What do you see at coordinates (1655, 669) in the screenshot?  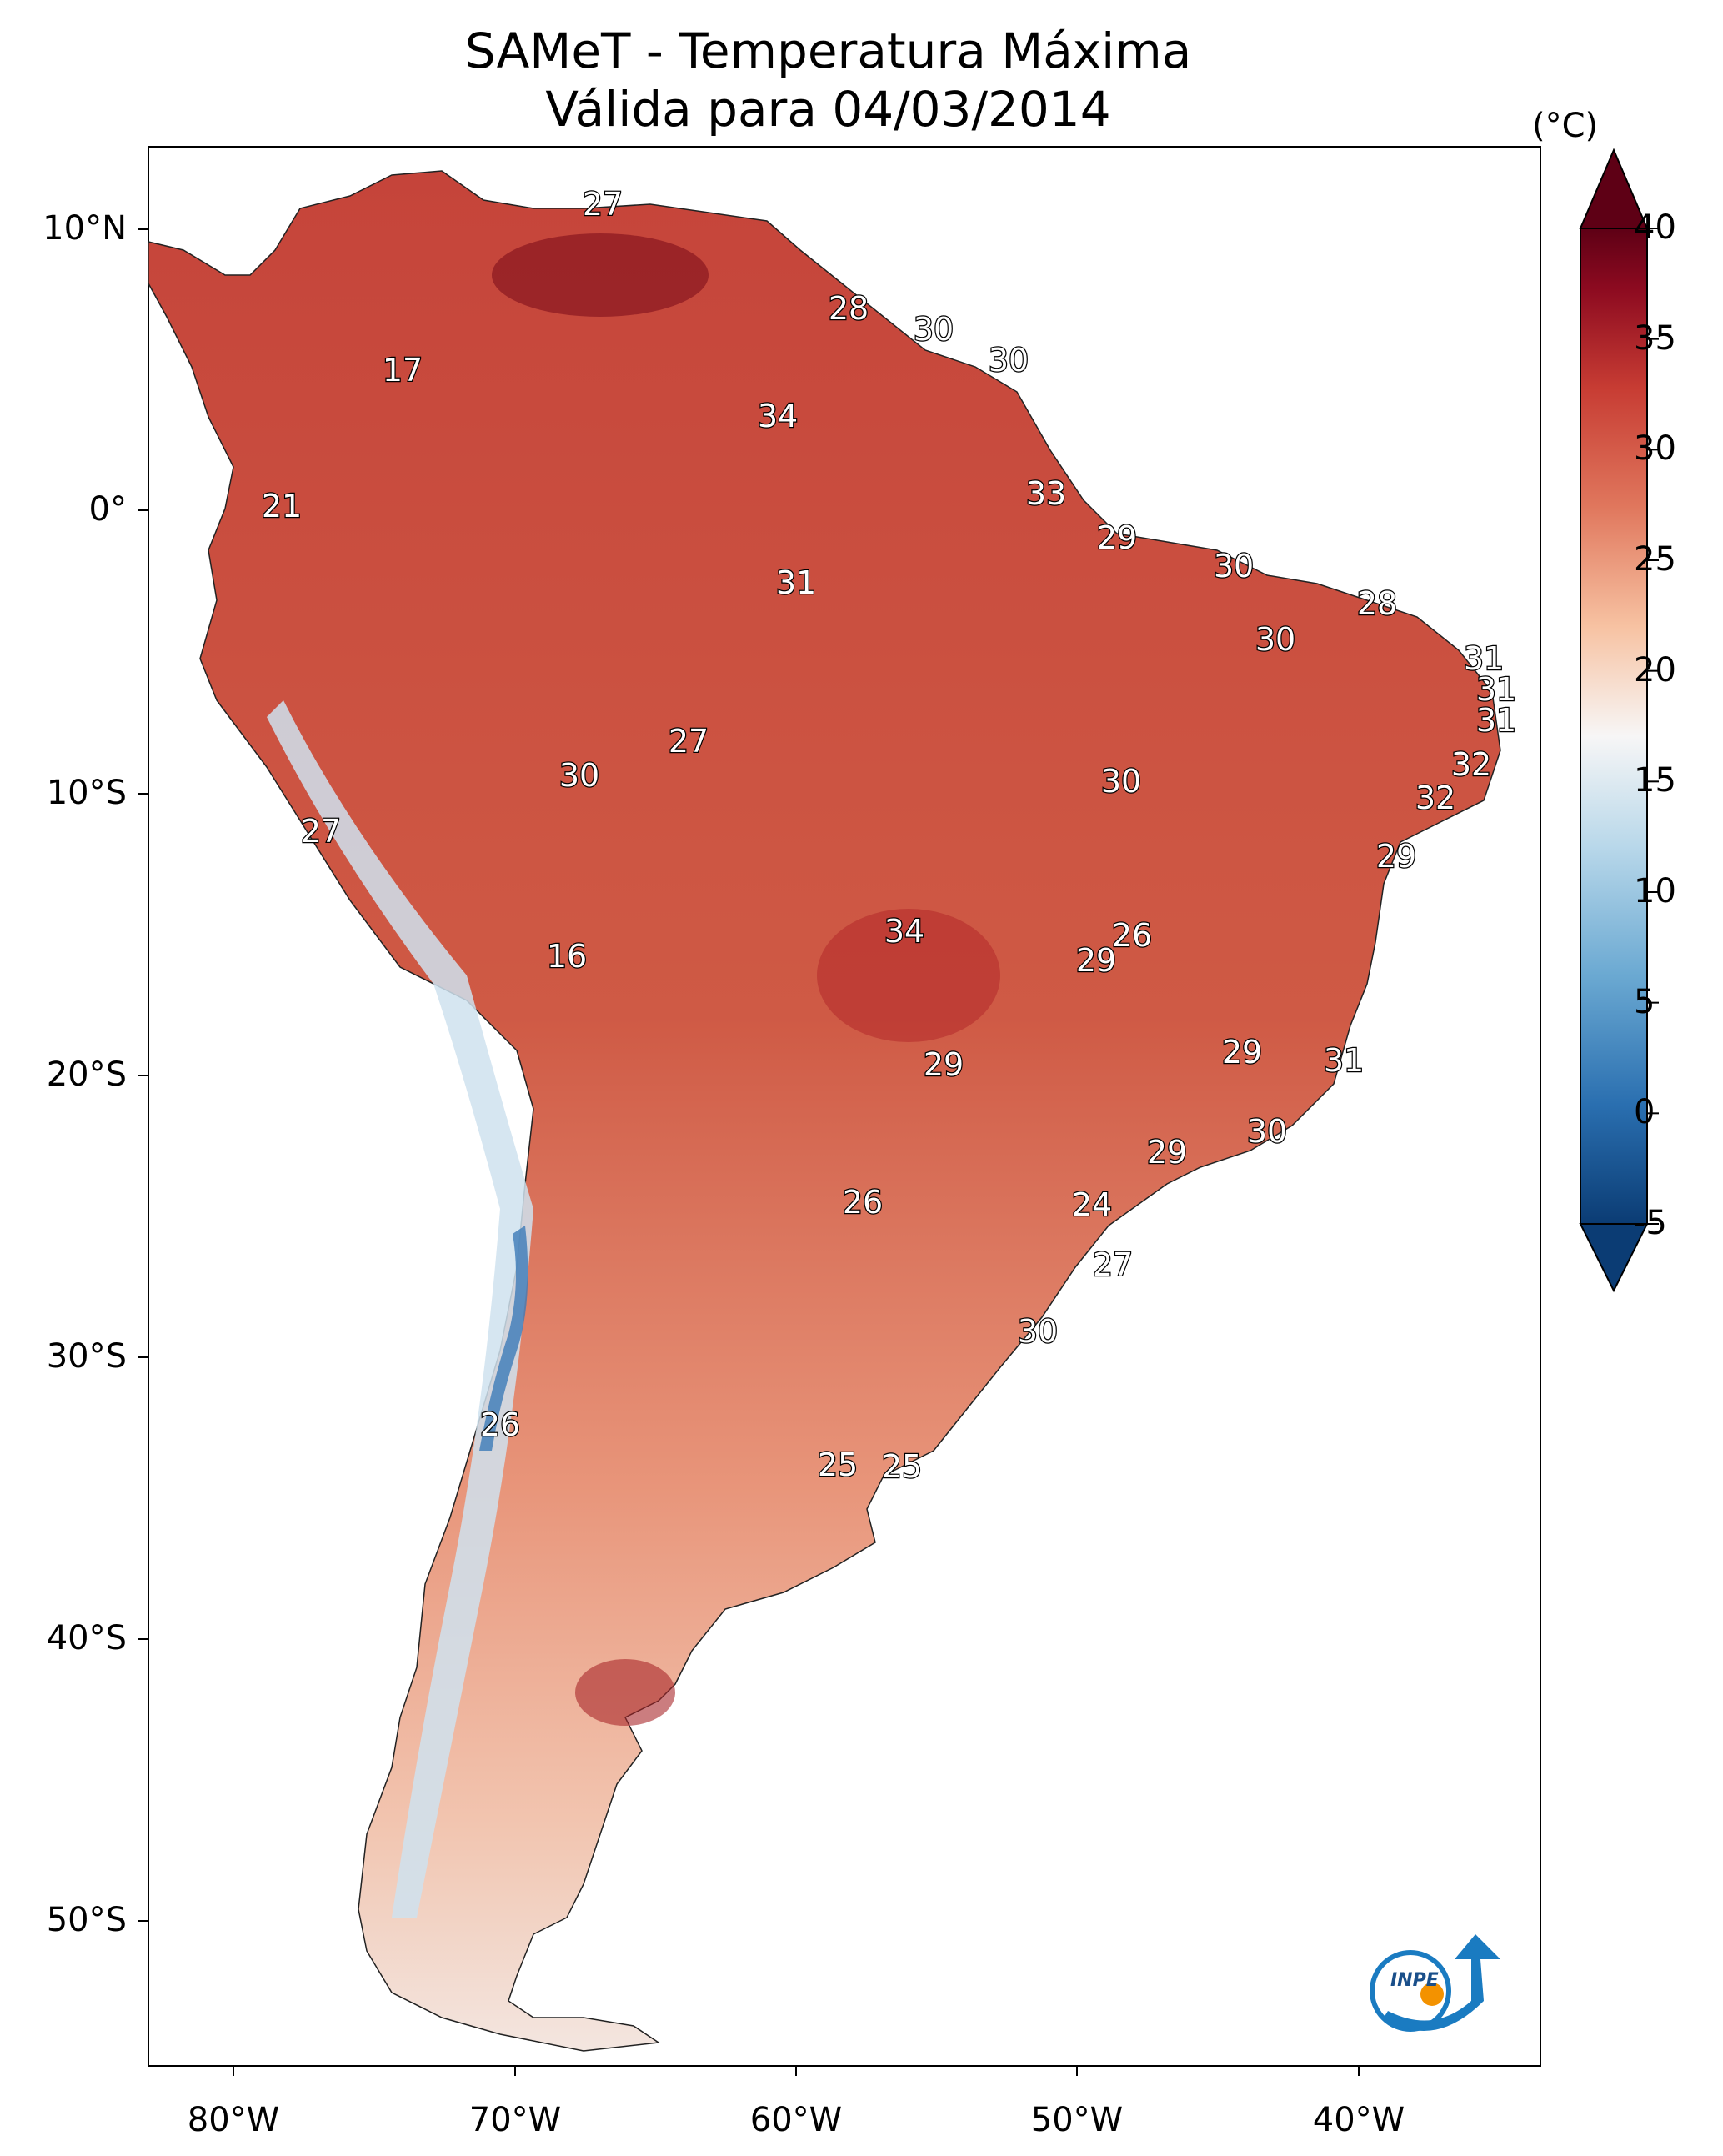 I see `colorbar-tick-label: 20` at bounding box center [1655, 669].